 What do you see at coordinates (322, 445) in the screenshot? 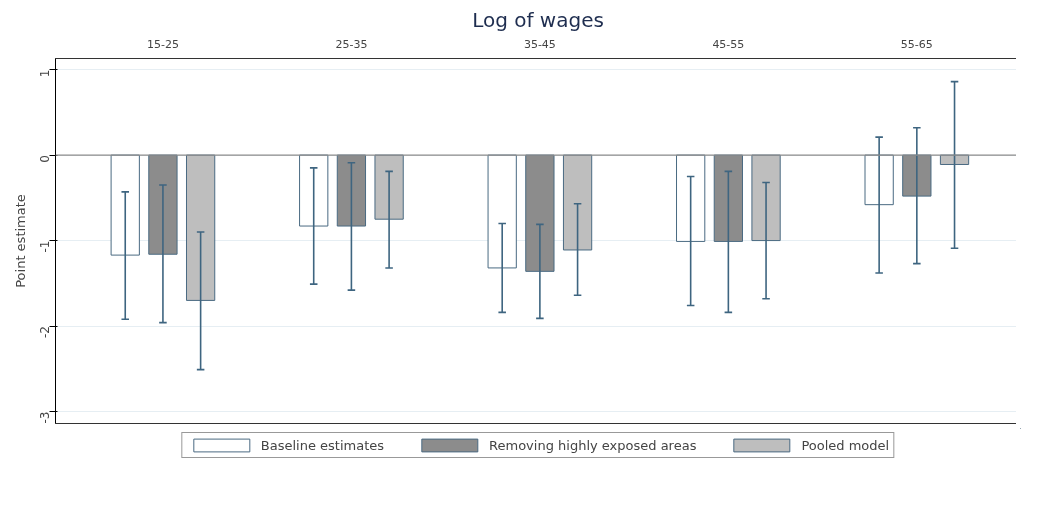
I see `legend-label: Baseline estimates` at bounding box center [322, 445].